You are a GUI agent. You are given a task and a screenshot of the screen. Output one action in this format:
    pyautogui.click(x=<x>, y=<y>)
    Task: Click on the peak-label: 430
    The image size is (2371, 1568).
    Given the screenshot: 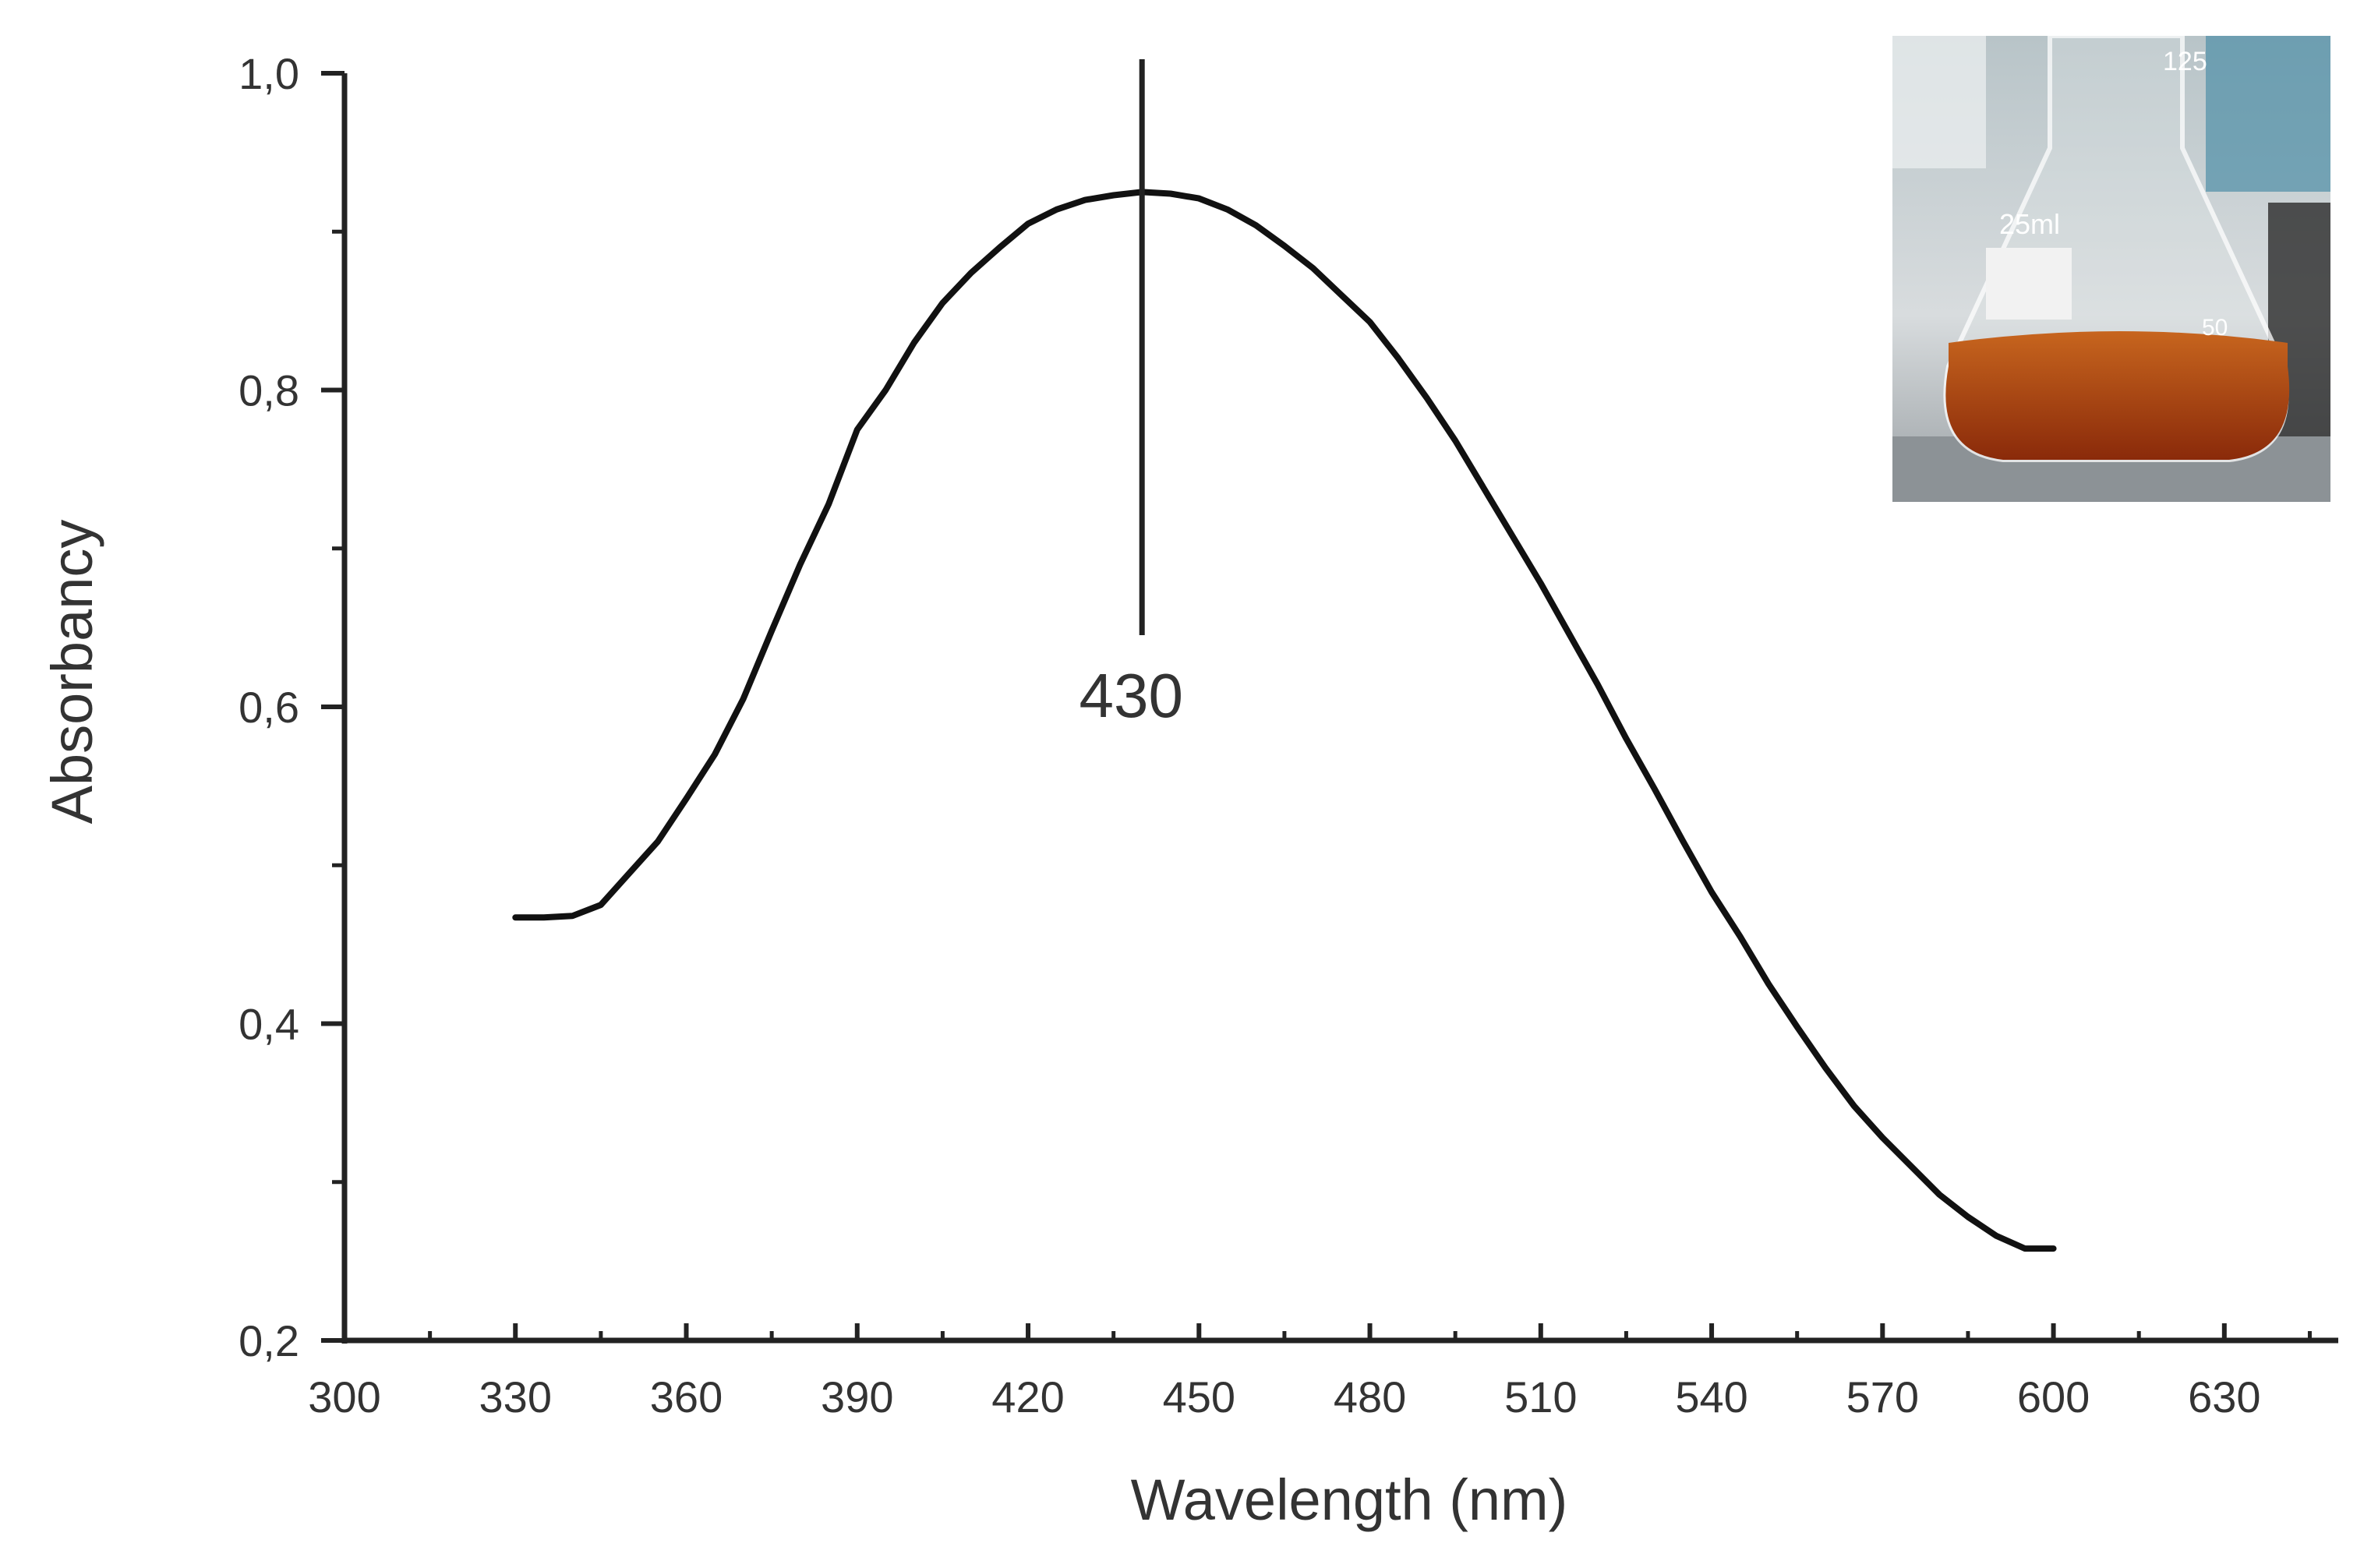 What is the action you would take?
    pyautogui.click(x=1130, y=695)
    